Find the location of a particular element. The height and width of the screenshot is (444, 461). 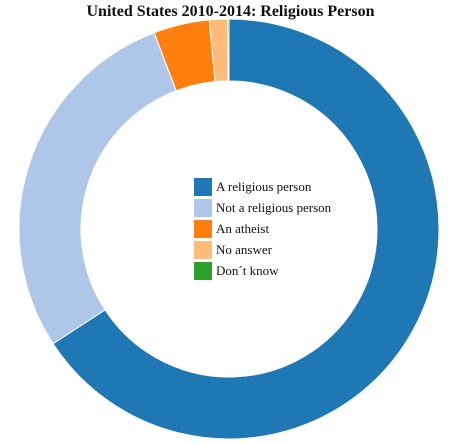

legend-label: An atheist is located at coordinates (242, 228).